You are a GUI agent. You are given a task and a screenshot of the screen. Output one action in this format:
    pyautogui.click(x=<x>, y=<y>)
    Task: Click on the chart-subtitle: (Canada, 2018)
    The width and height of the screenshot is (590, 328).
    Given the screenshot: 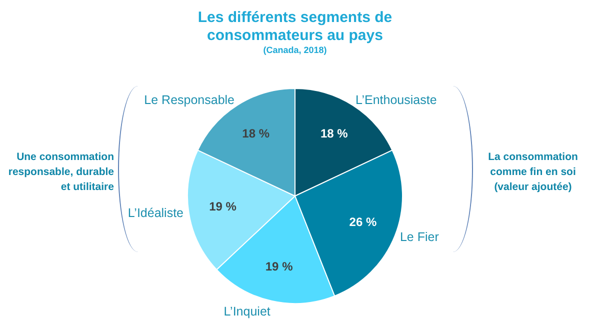 What is the action you would take?
    pyautogui.click(x=295, y=50)
    